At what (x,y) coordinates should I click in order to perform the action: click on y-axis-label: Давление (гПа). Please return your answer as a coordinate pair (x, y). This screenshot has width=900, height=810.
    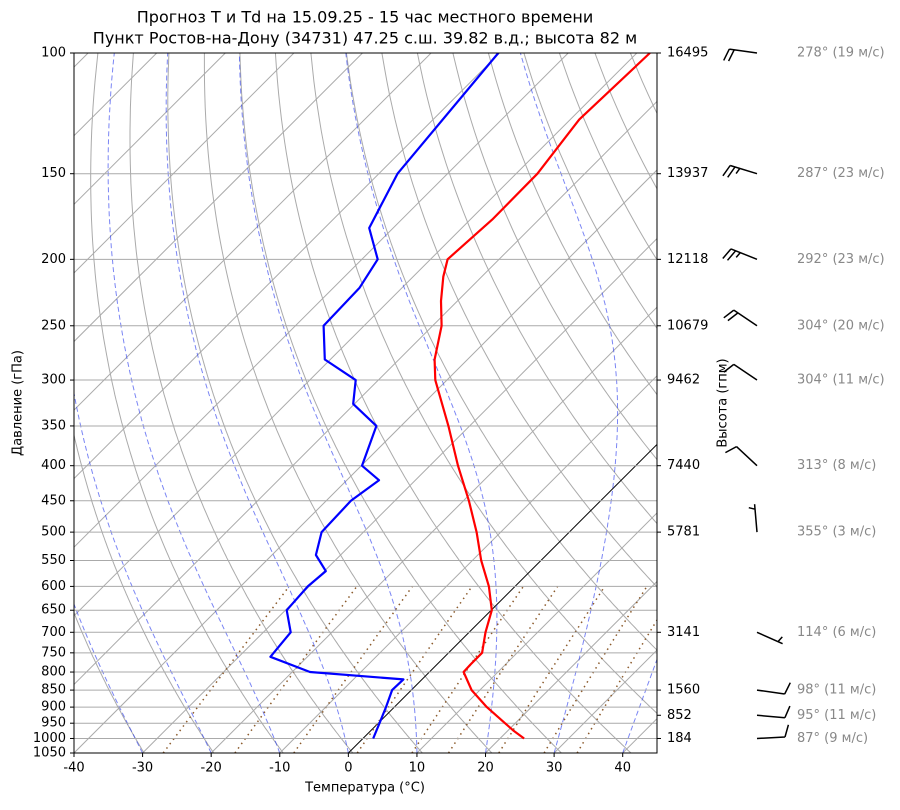
    Looking at the image, I should click on (18, 403).